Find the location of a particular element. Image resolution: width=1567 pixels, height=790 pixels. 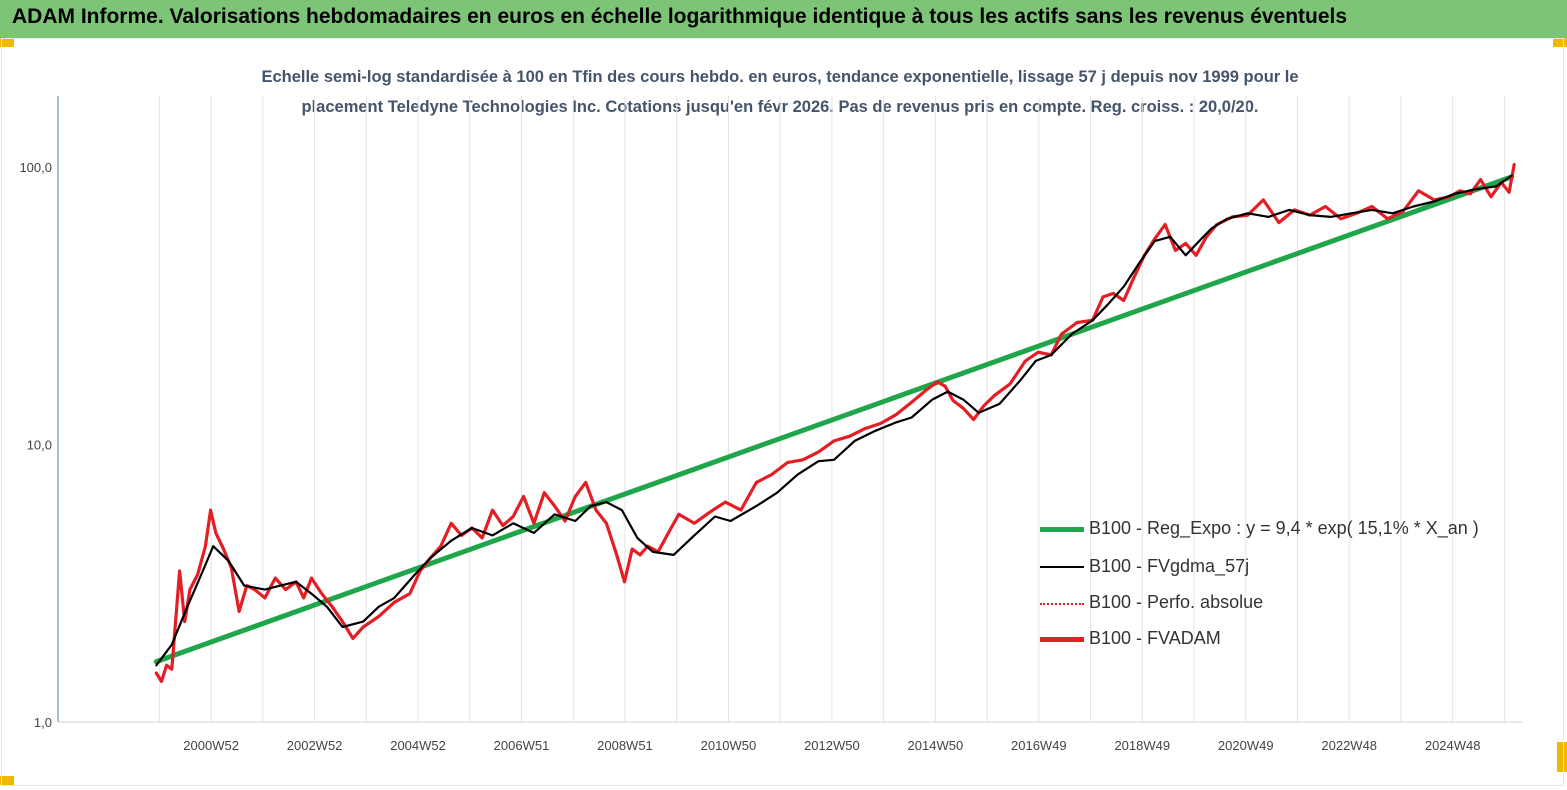

x-tick-label: 2000W52 is located at coordinates (211, 745).